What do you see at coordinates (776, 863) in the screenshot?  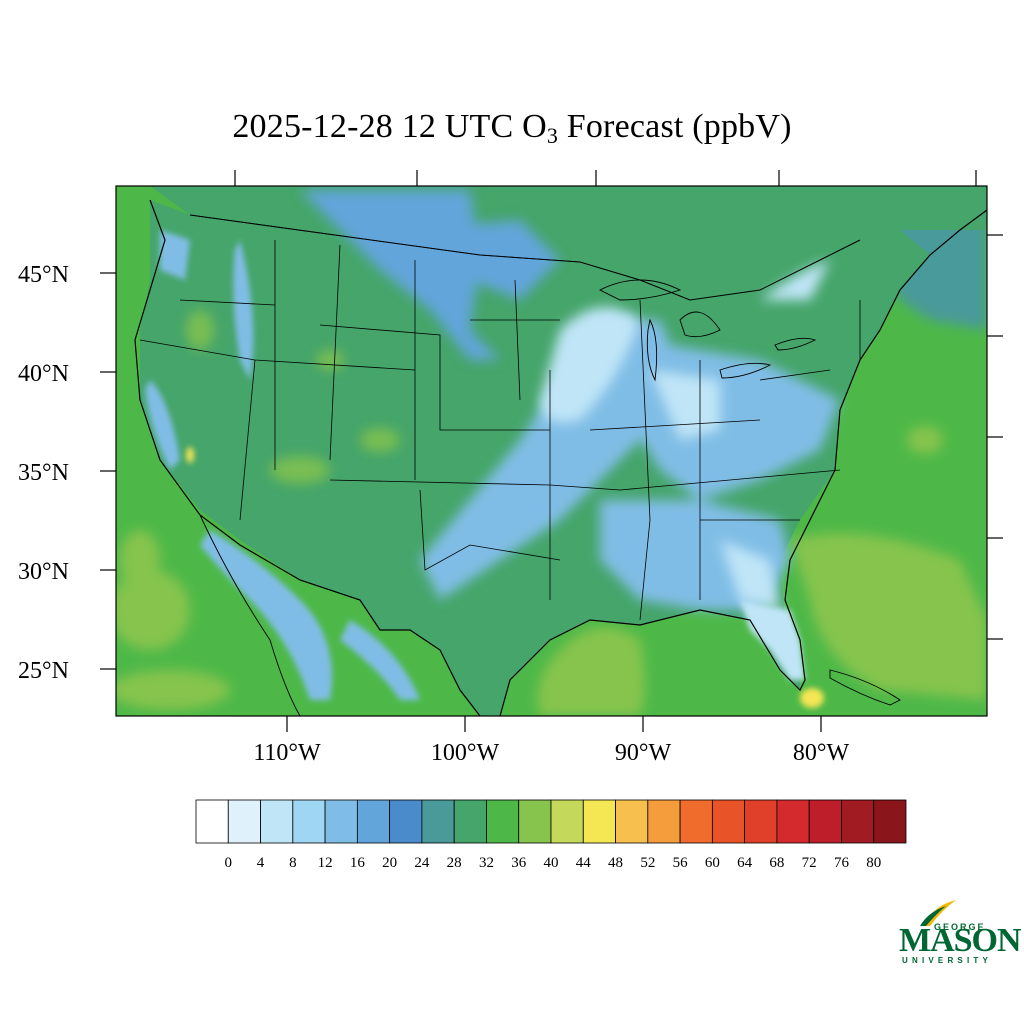 I see `colorbar-label: 68` at bounding box center [776, 863].